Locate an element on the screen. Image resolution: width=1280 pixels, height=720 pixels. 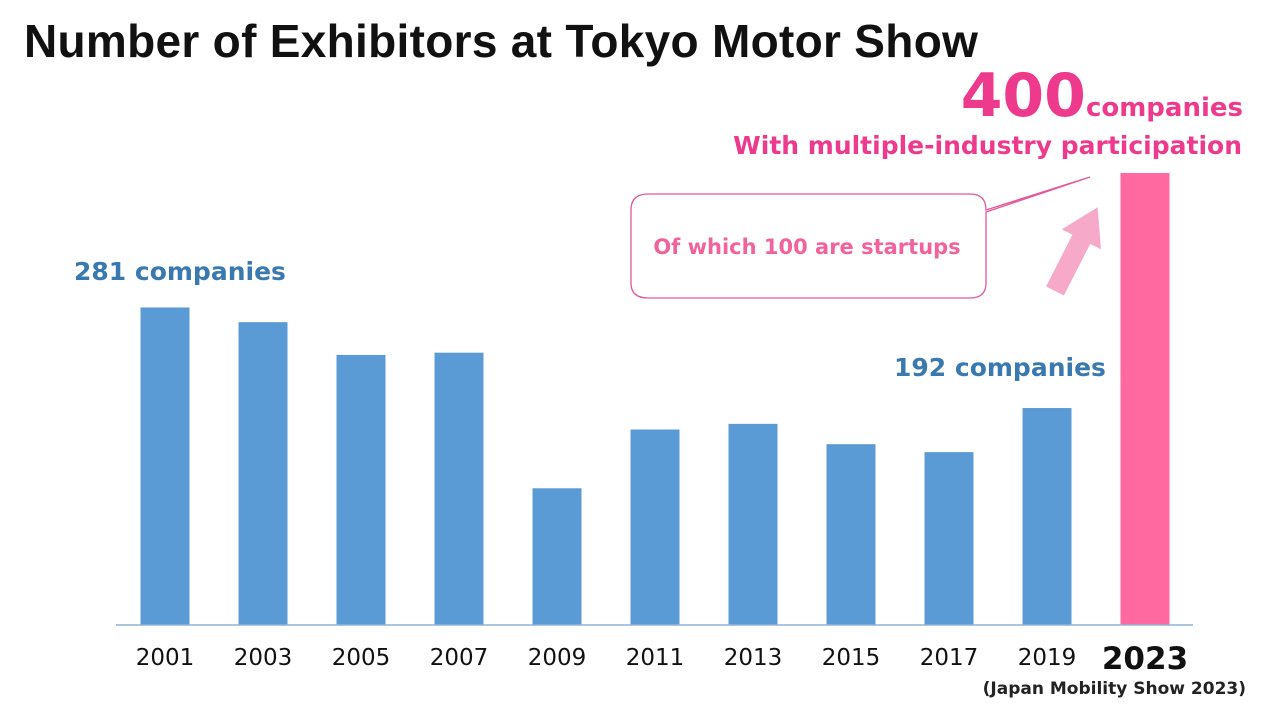
x-tick-2005: 2005 is located at coordinates (361, 658).